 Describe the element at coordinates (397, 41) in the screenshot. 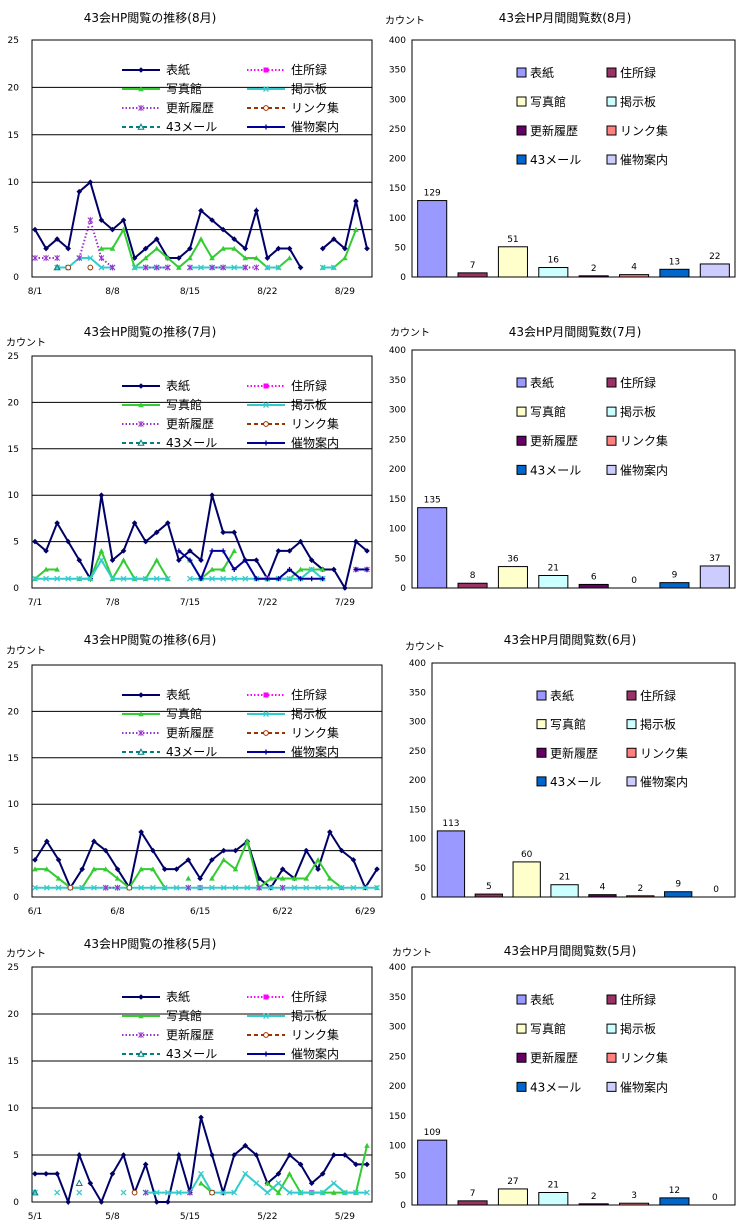

I see `y-tick-label: 400` at that location.